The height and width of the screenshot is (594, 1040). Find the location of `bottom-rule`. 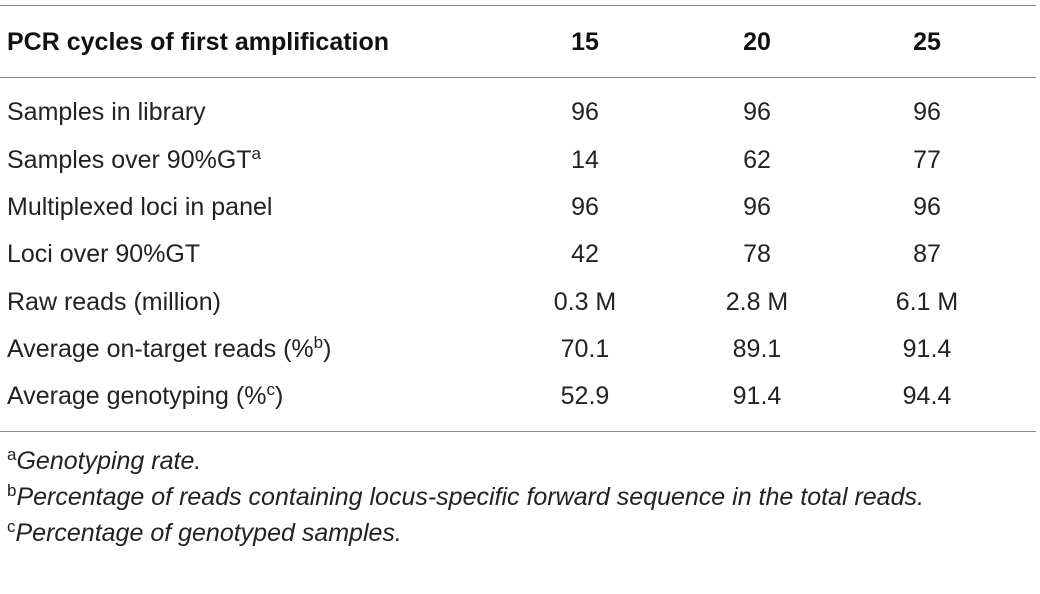

bottom-rule is located at coordinates (518, 431).